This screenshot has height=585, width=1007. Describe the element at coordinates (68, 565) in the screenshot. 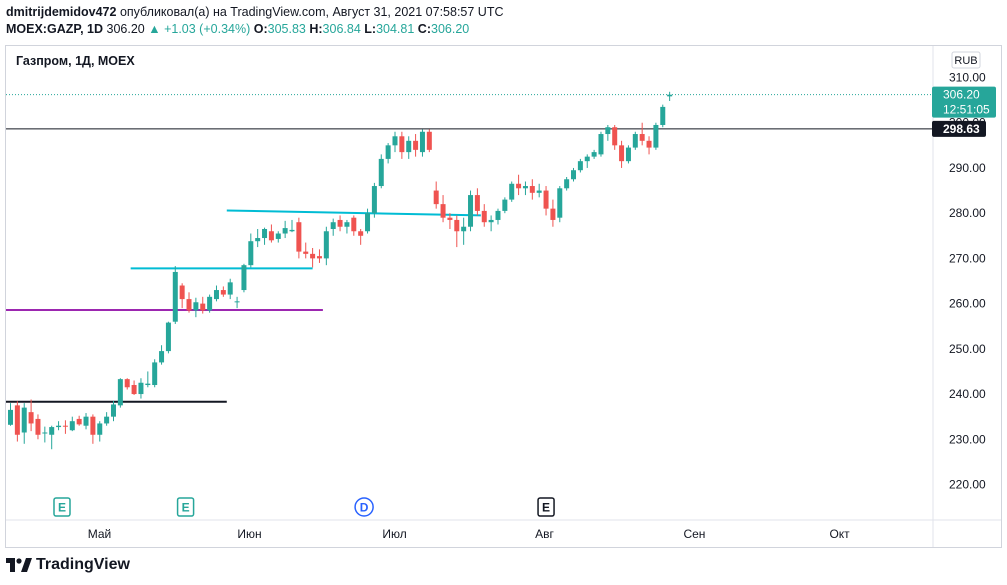

I see `tradingview-logo: TradingView` at that location.